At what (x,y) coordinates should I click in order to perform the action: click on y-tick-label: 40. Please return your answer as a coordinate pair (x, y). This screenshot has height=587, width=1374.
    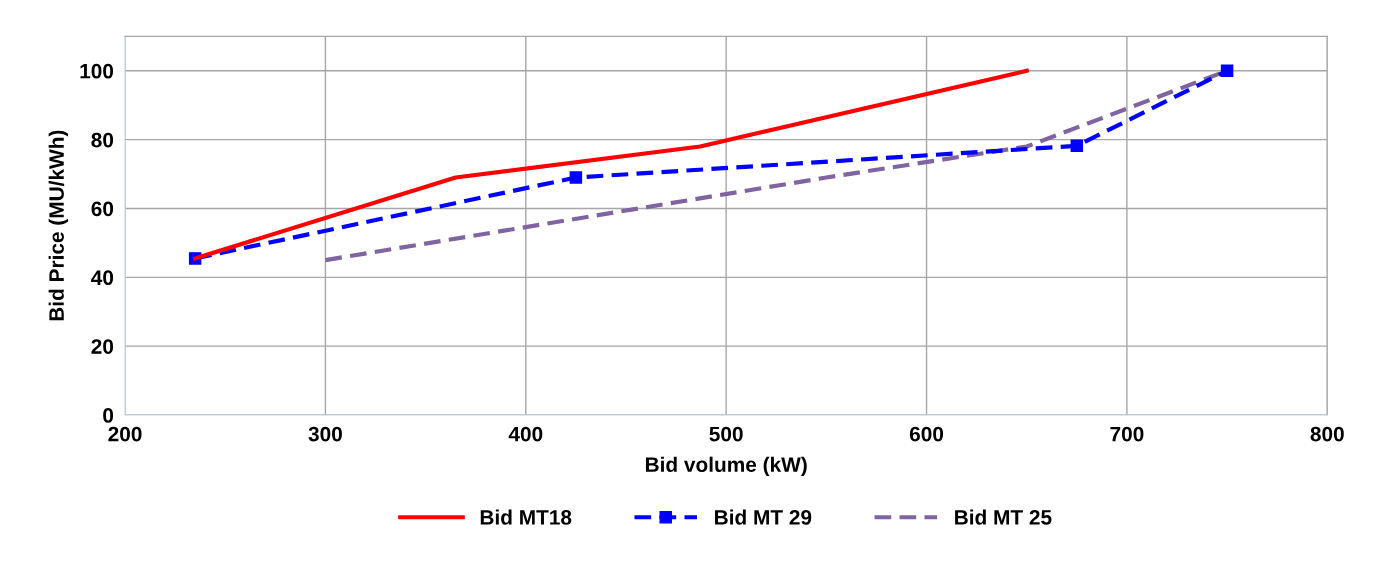
    Looking at the image, I should click on (102, 278).